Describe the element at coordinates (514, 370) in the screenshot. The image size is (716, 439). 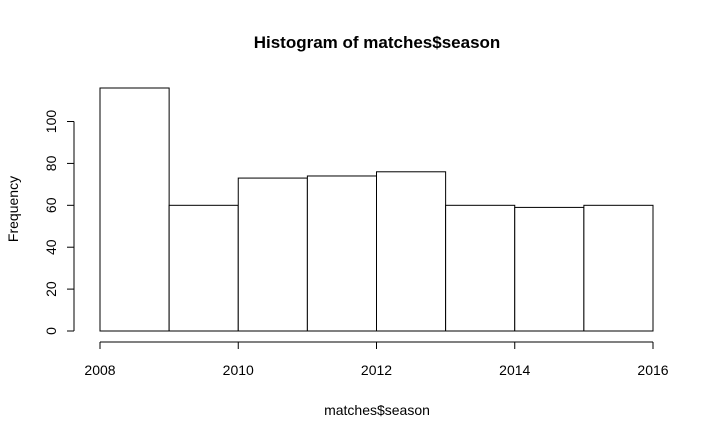
I see `x-tick-label-2014: 2014` at that location.